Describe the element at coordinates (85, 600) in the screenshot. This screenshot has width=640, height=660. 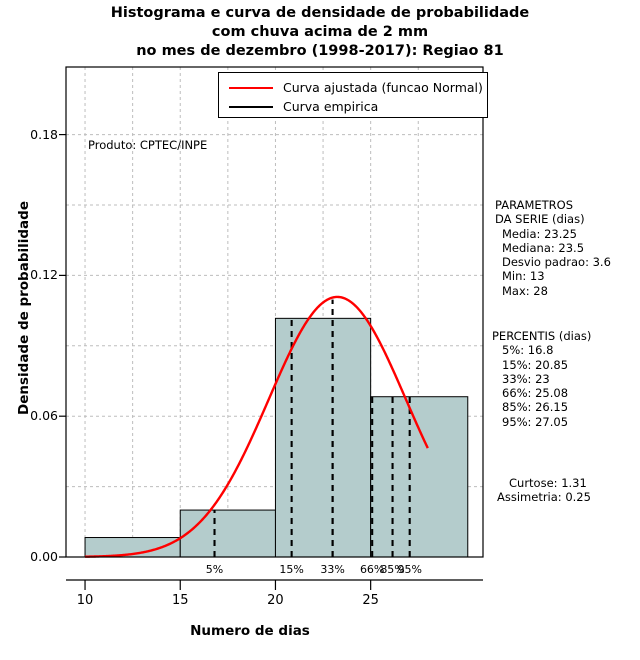
I see `x-axis-tick-label: 10` at that location.